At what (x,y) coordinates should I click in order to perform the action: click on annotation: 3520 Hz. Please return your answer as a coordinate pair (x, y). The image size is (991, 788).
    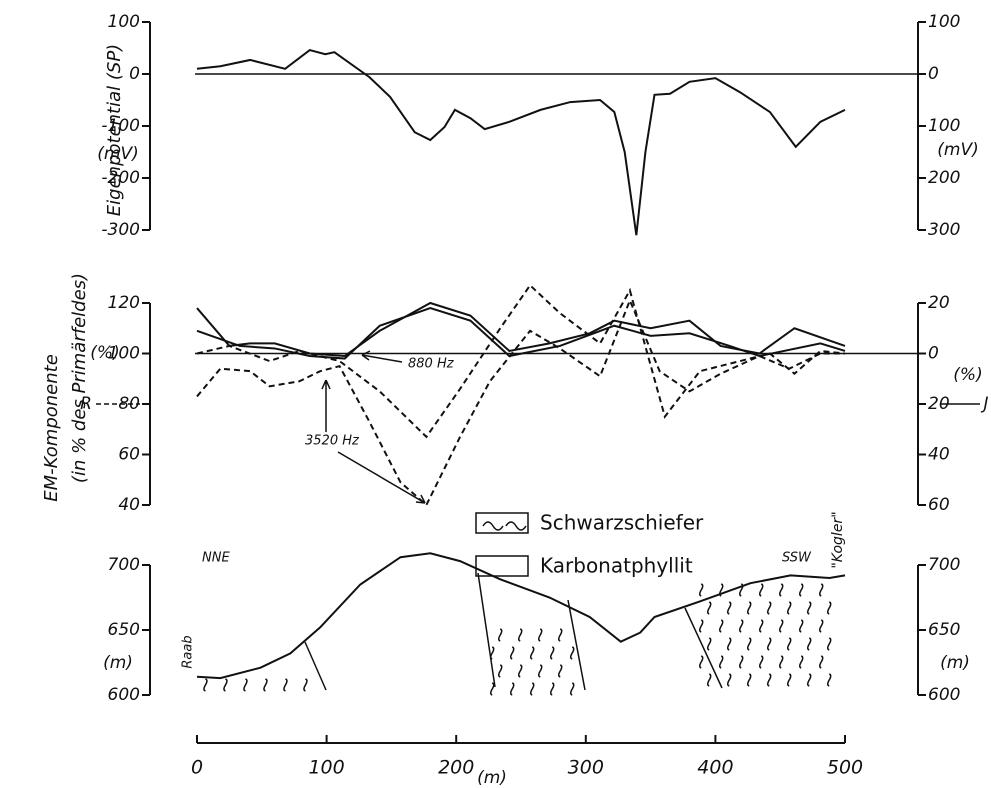
    Looking at the image, I should click on (332, 441).